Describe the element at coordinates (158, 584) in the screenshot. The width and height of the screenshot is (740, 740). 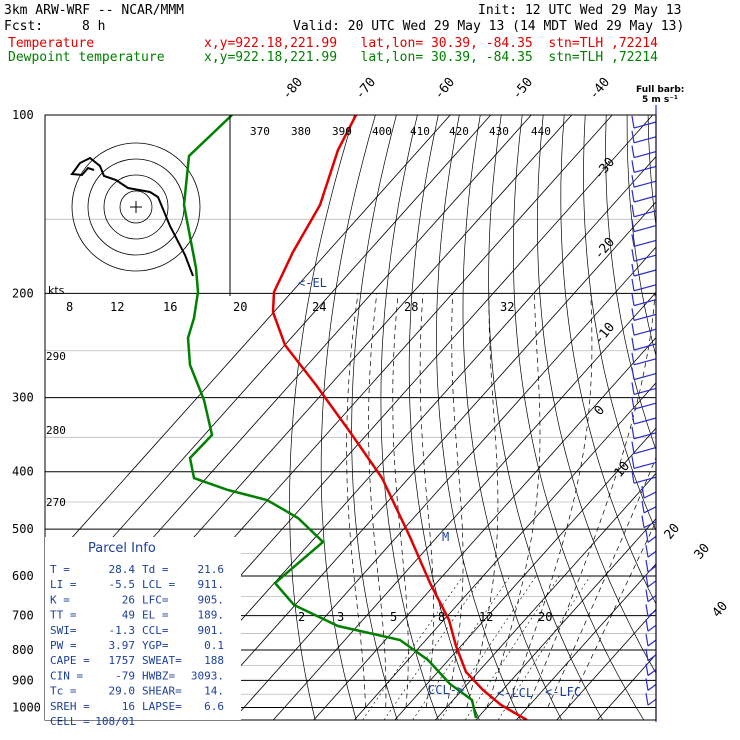
I see `parcel-info-value: LCL =` at that location.